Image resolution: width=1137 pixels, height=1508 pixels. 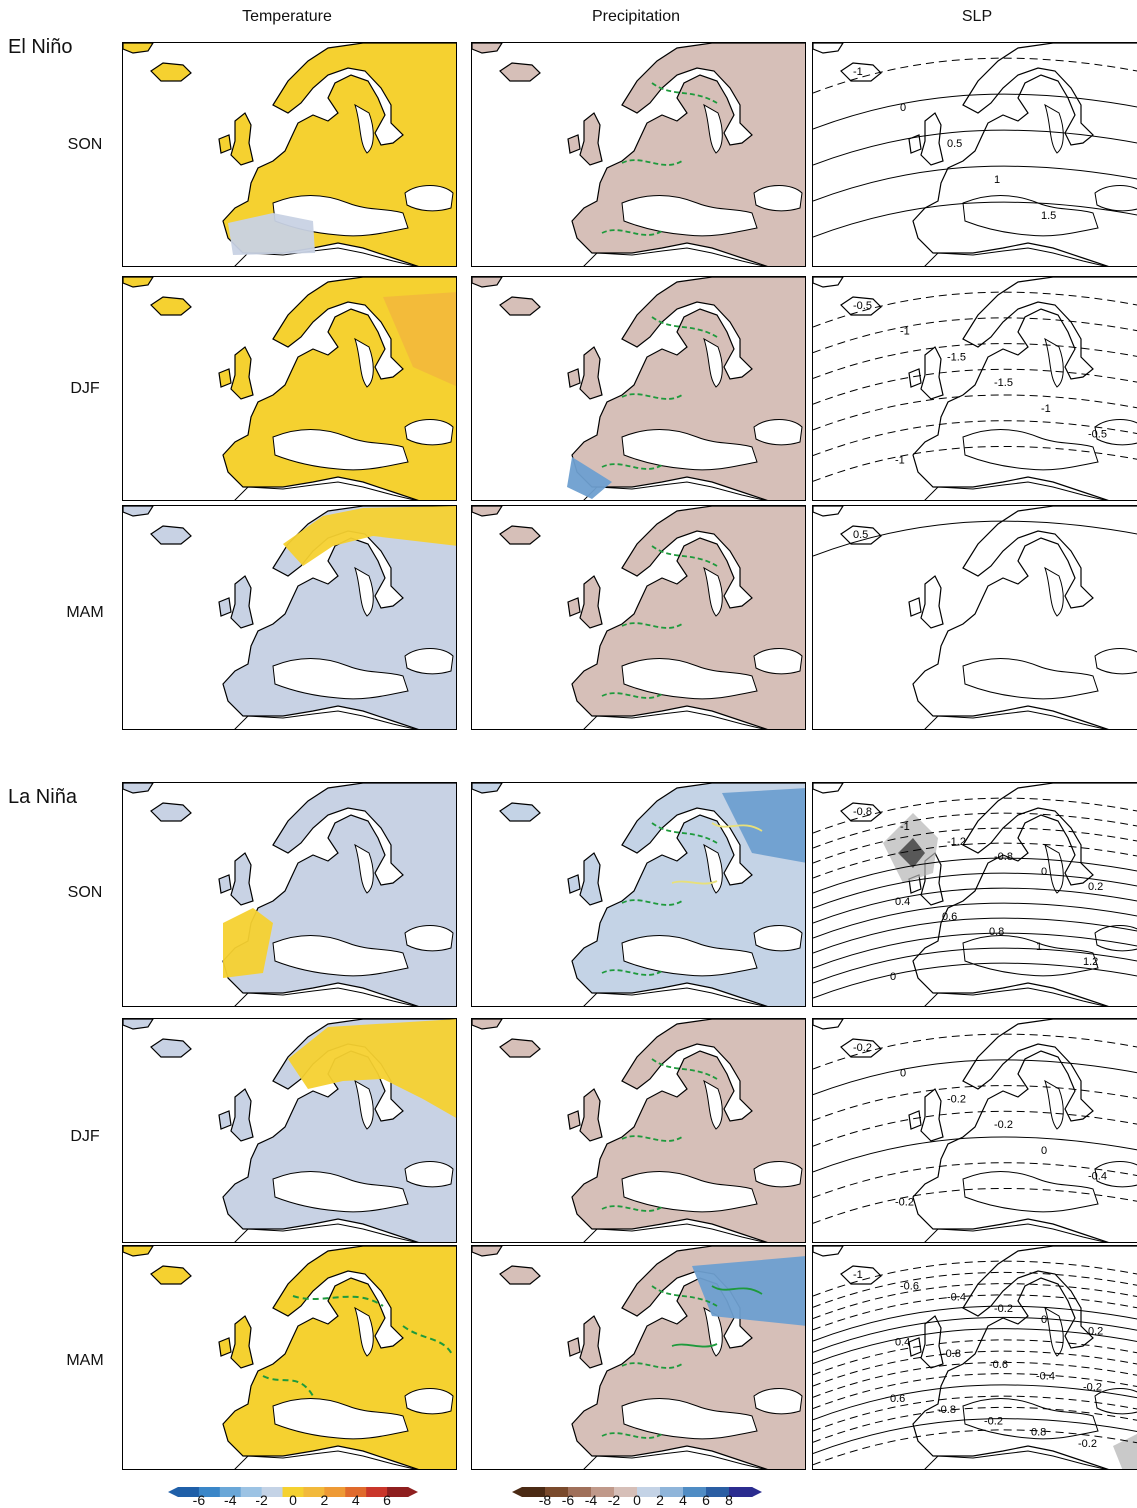 What do you see at coordinates (1039, 947) in the screenshot?
I see `isobar-label: 1` at bounding box center [1039, 947].